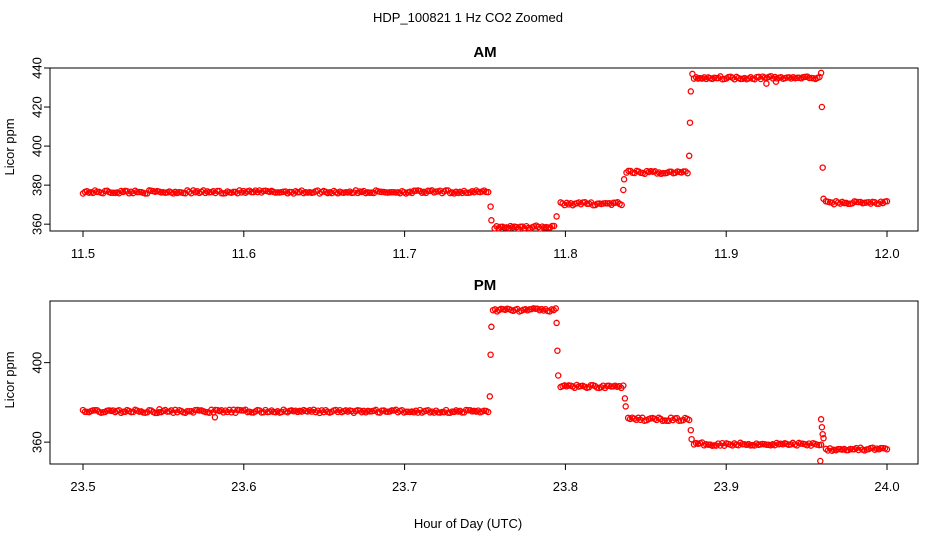 The width and height of the screenshot is (936, 540). Describe the element at coordinates (726, 253) in the screenshot. I see `x-tick-label: 11.9` at that location.